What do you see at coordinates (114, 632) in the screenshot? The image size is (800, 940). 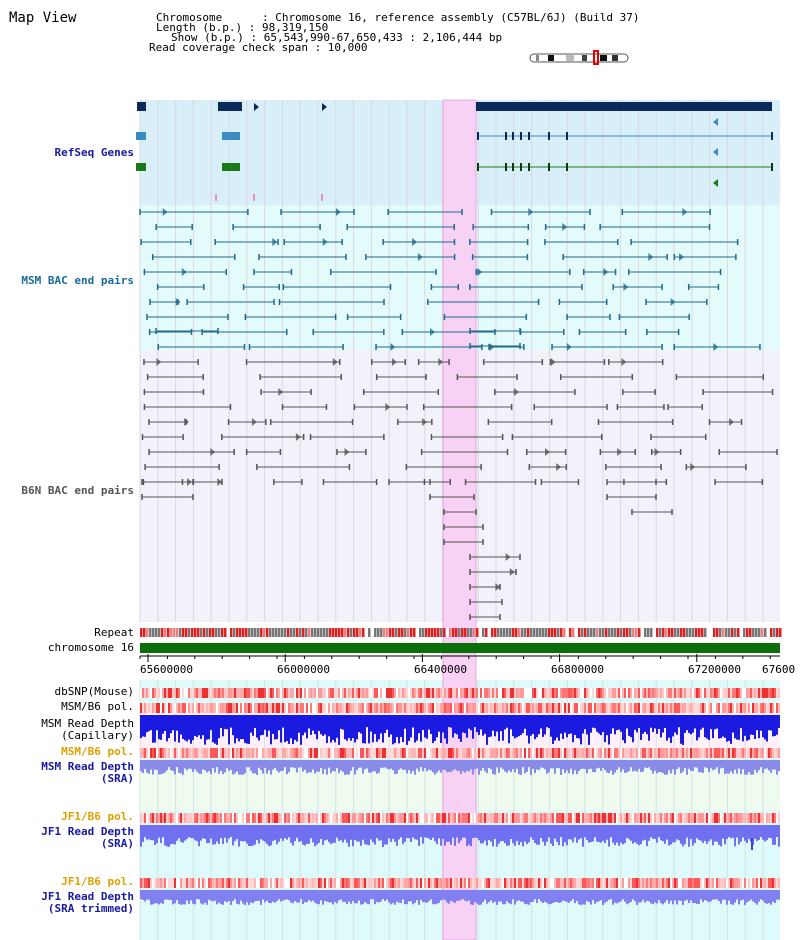 I see `track-label-repeat: Repeat` at bounding box center [114, 632].